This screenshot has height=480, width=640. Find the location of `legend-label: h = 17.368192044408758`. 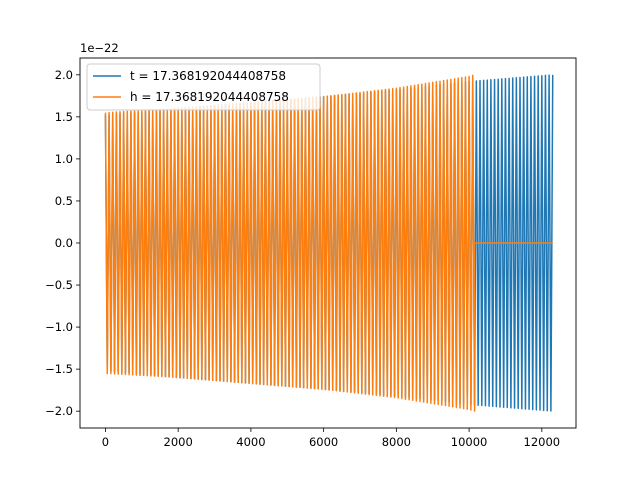

legend-label: h = 17.368192044408758 is located at coordinates (209, 97).